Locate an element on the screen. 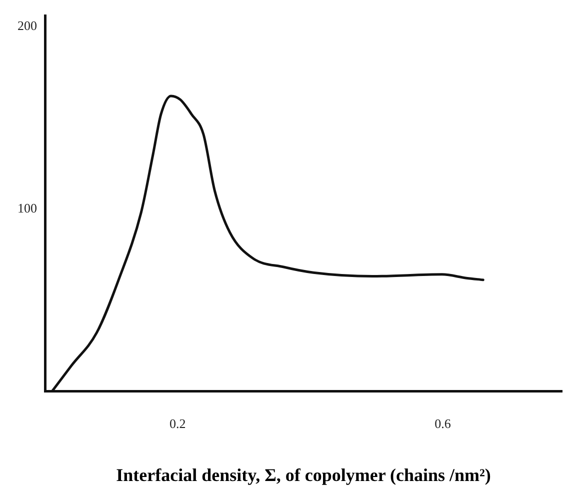  y-tick-label: 100 is located at coordinates (27, 208).